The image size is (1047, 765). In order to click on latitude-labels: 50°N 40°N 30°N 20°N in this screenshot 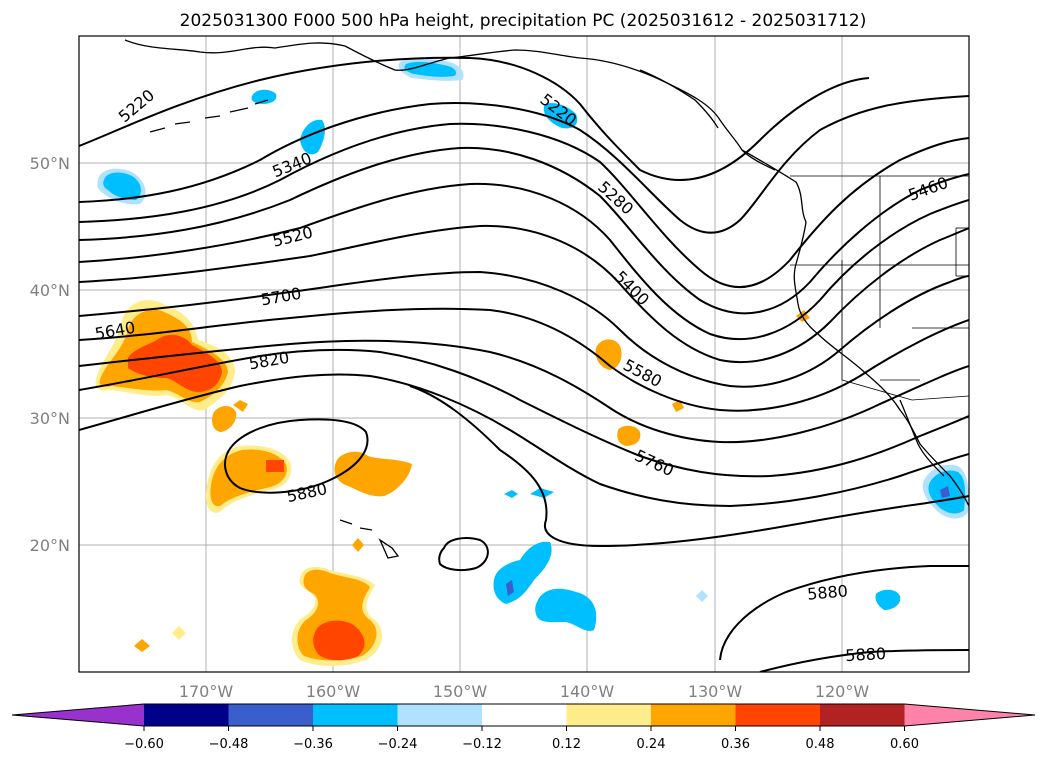, I will do `click(50, 354)`.